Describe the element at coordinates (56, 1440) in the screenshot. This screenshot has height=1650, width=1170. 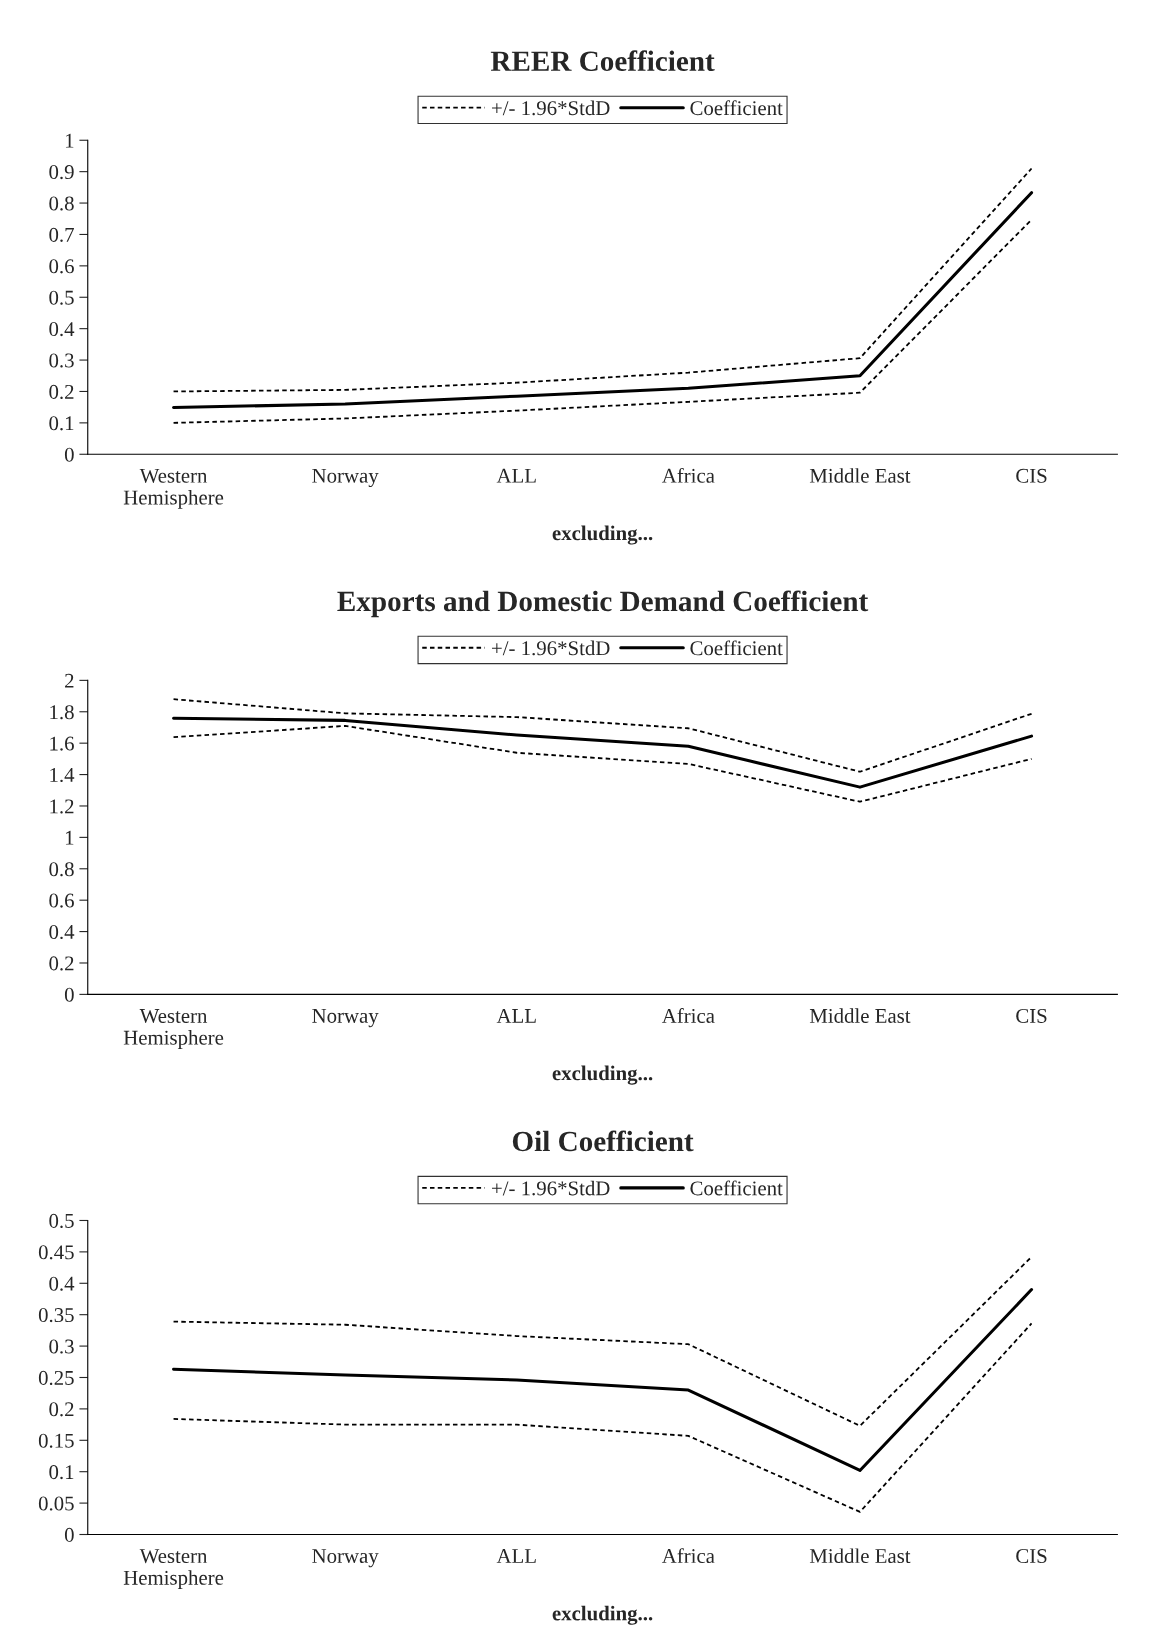
I see `y-tick-label: 0.15` at that location.